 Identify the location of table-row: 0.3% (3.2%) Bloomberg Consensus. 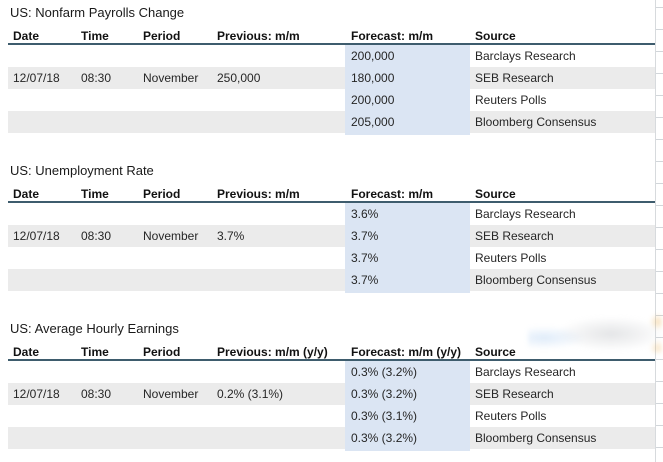
(331, 438).